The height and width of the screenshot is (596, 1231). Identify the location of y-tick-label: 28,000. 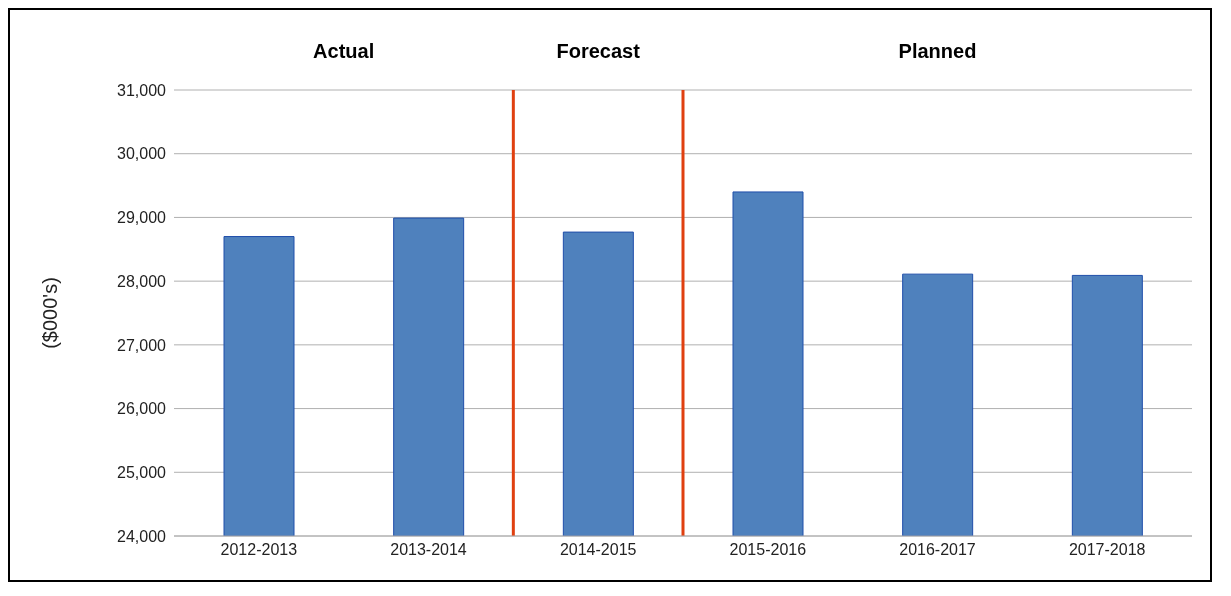
(142, 281).